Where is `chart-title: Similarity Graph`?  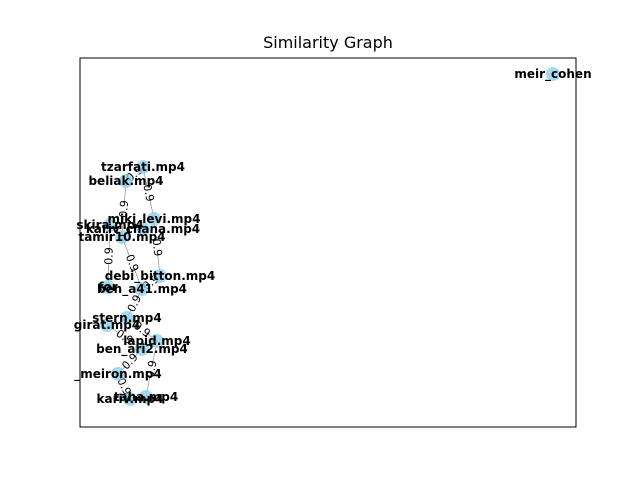 chart-title: Similarity Graph is located at coordinates (328, 42).